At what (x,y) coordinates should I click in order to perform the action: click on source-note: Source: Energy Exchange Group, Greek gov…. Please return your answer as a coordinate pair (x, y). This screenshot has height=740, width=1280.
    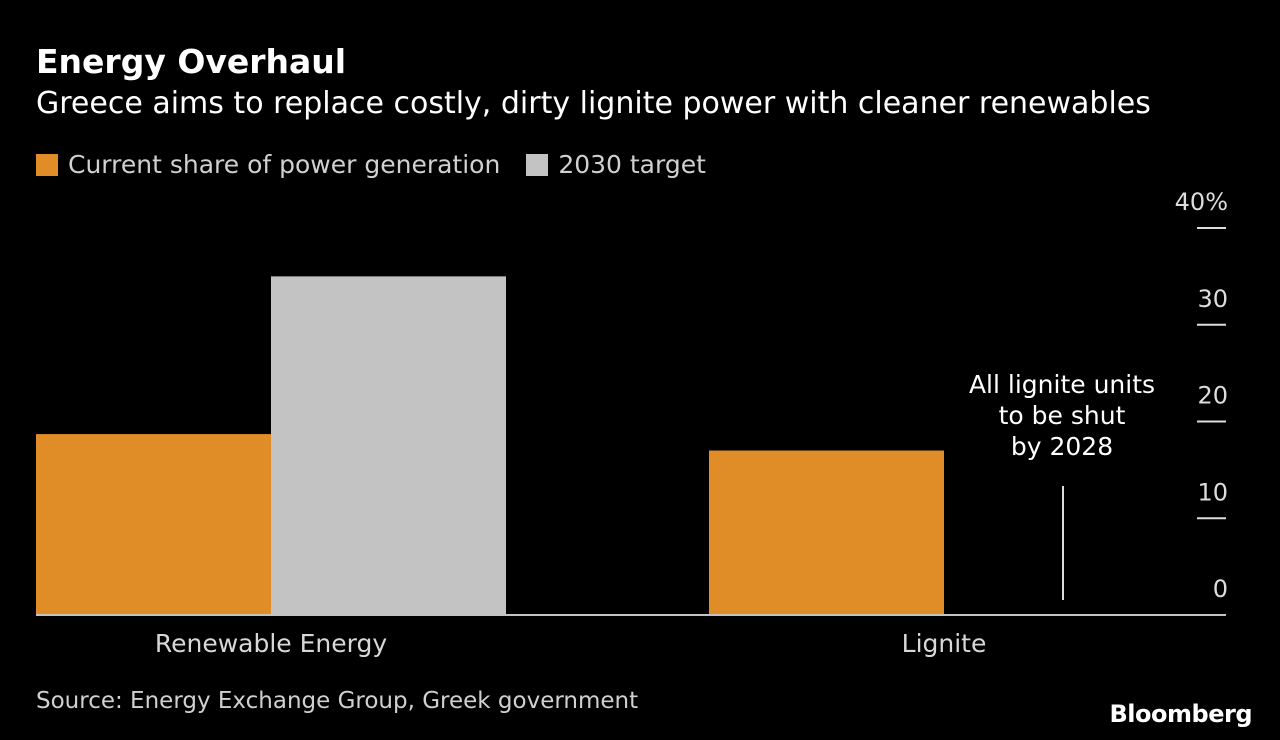
    Looking at the image, I should click on (337, 701).